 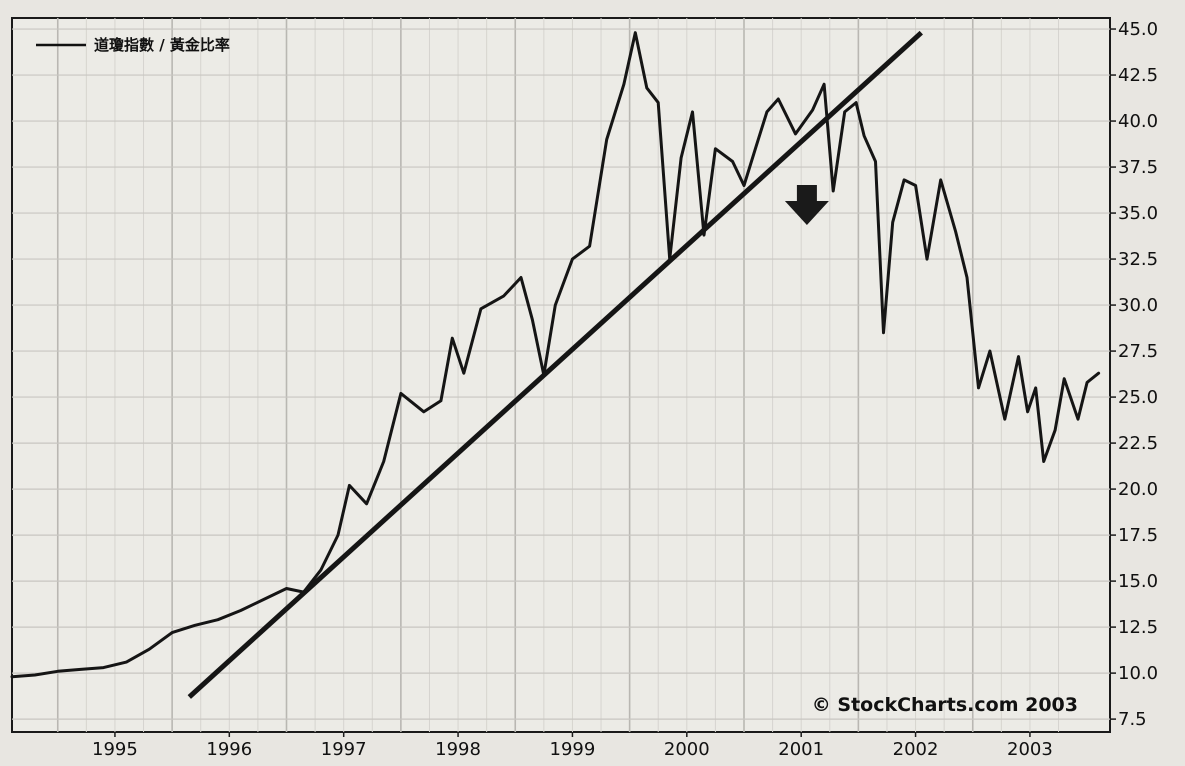 What do you see at coordinates (1138, 121) in the screenshot?
I see `y-tick-label: 40.0` at bounding box center [1138, 121].